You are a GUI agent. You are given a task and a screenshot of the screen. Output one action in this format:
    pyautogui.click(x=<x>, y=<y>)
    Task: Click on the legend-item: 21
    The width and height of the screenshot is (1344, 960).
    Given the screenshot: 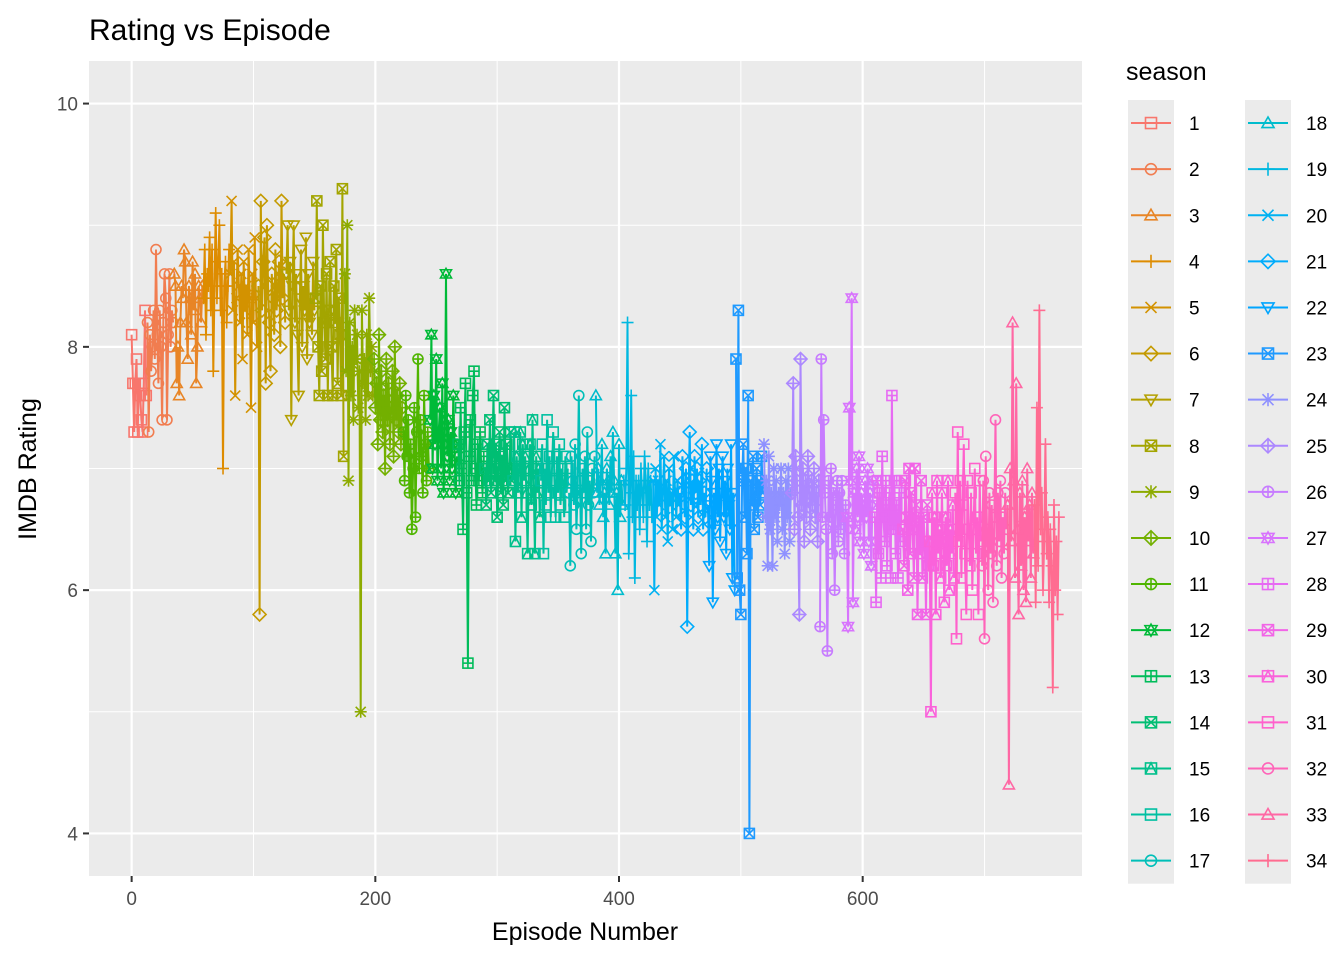 What is the action you would take?
    pyautogui.click(x=1287, y=262)
    